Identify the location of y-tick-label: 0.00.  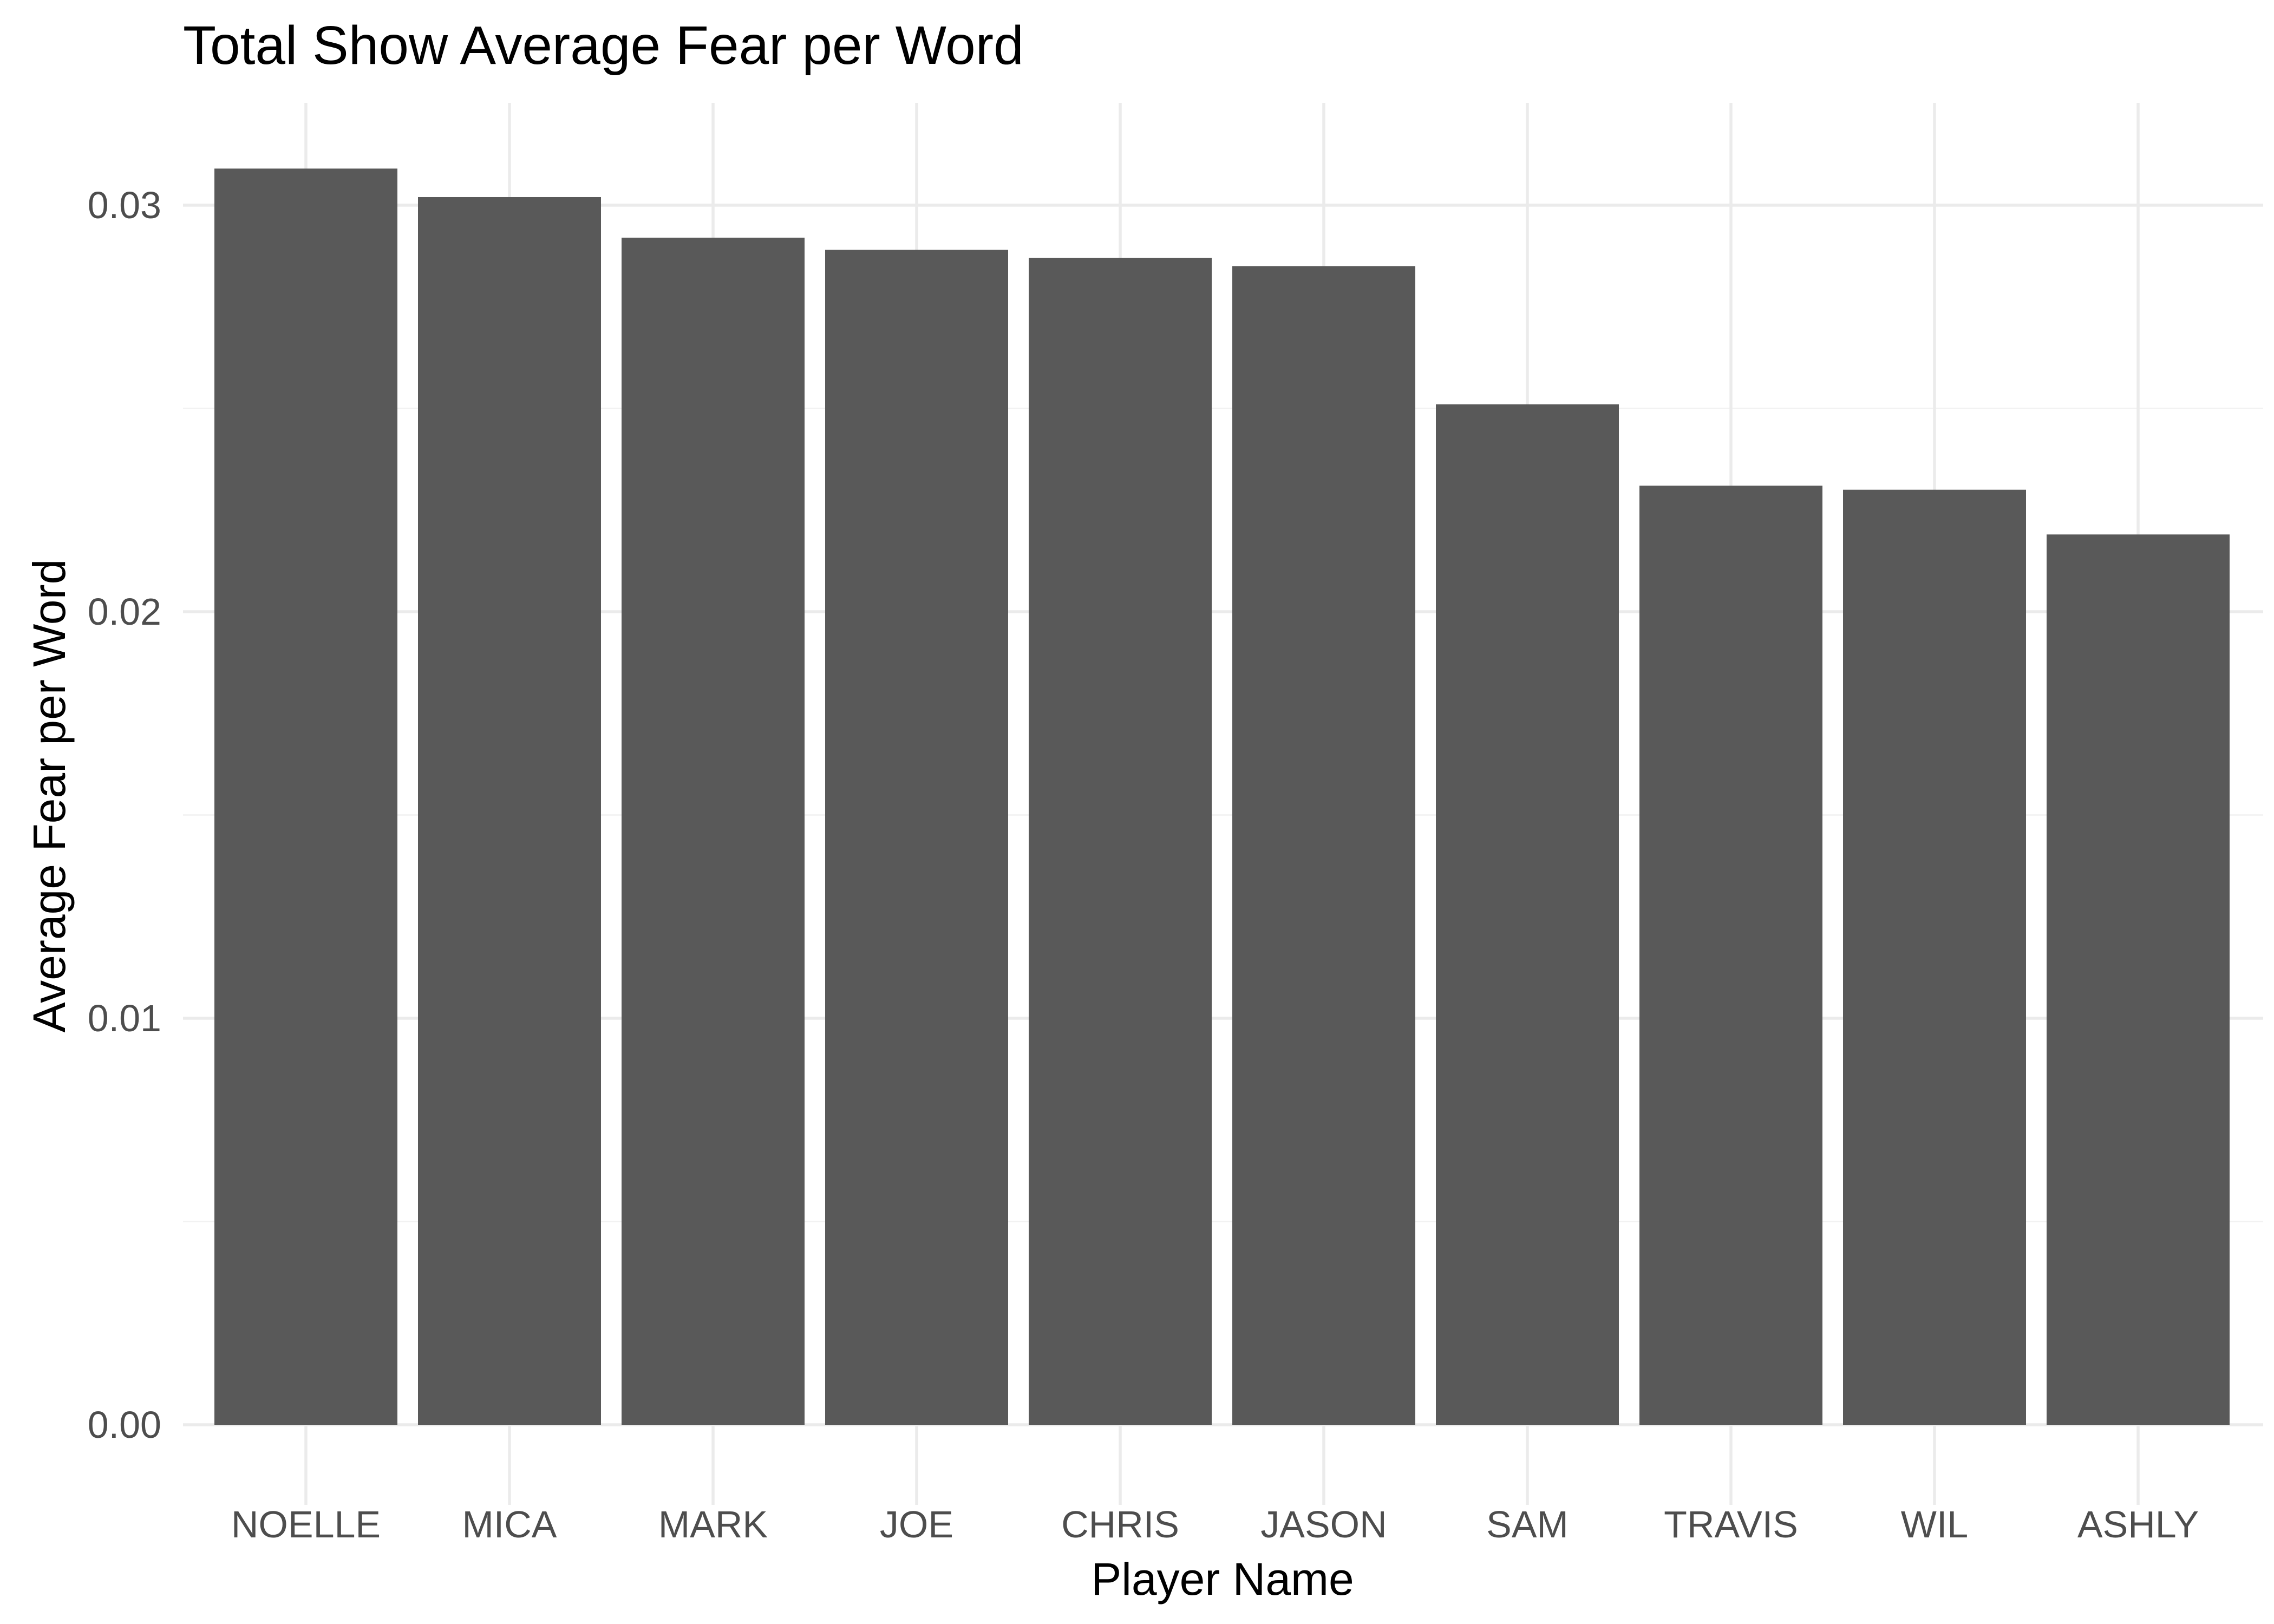
(125, 1425).